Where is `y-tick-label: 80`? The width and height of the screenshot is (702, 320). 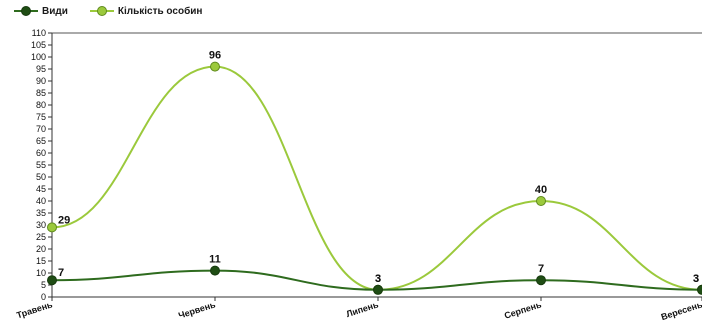
y-tick-label: 80 is located at coordinates (41, 105).